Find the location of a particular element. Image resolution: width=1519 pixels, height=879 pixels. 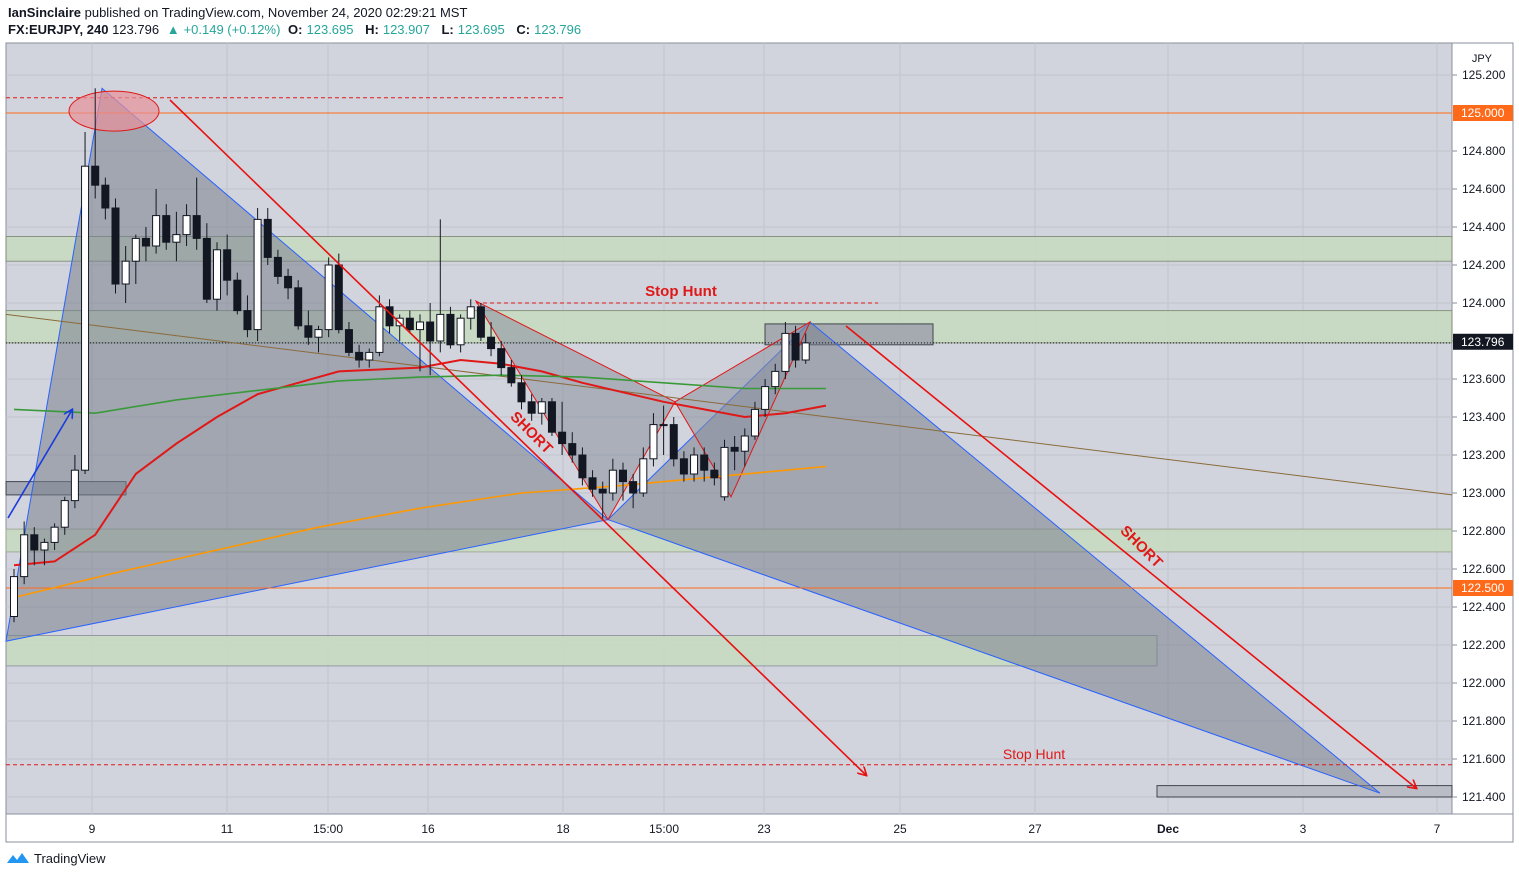

time-tick-label: 3 is located at coordinates (1303, 829).